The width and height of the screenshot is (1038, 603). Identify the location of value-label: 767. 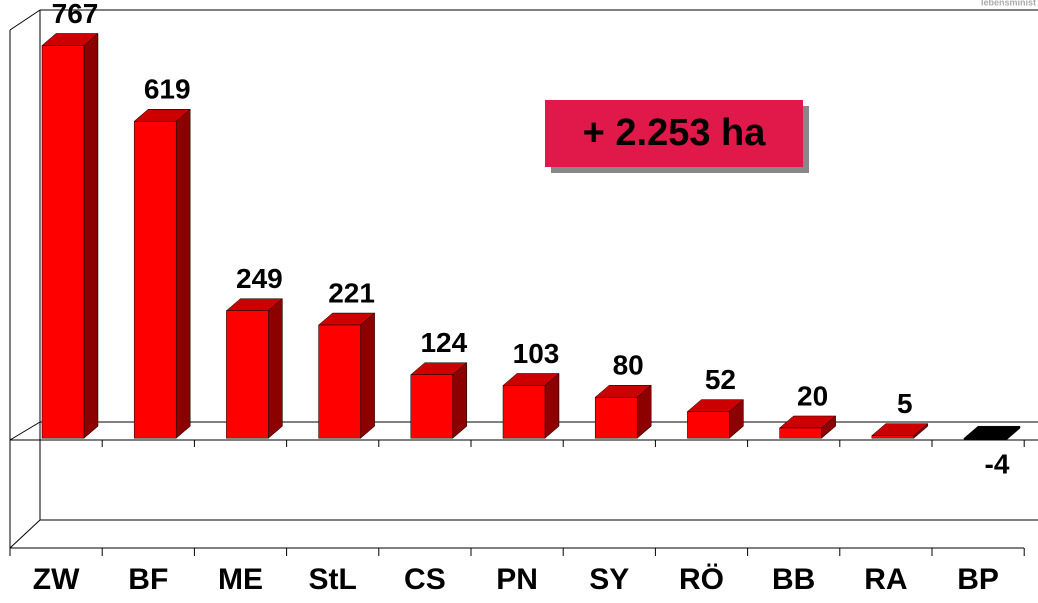
(75, 14).